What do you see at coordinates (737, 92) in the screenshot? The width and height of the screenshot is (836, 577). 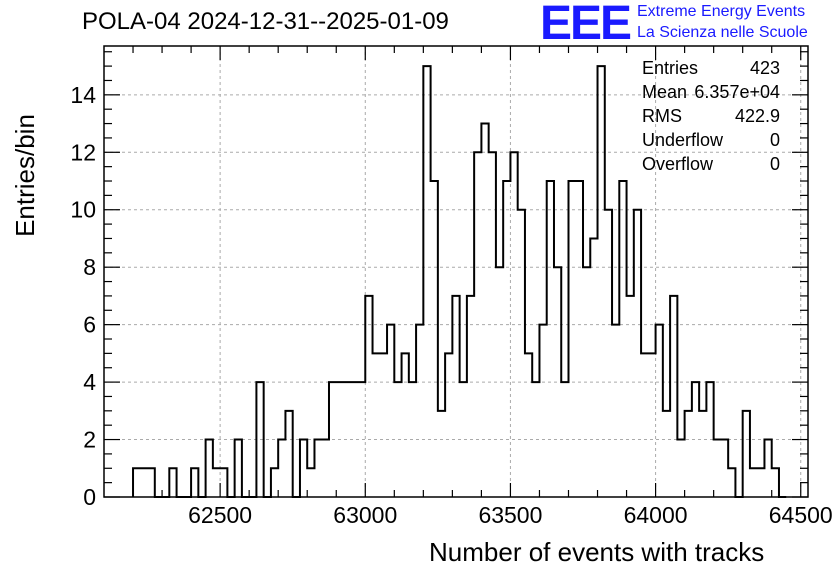 I see `stat-value: 6.357e+04` at bounding box center [737, 92].